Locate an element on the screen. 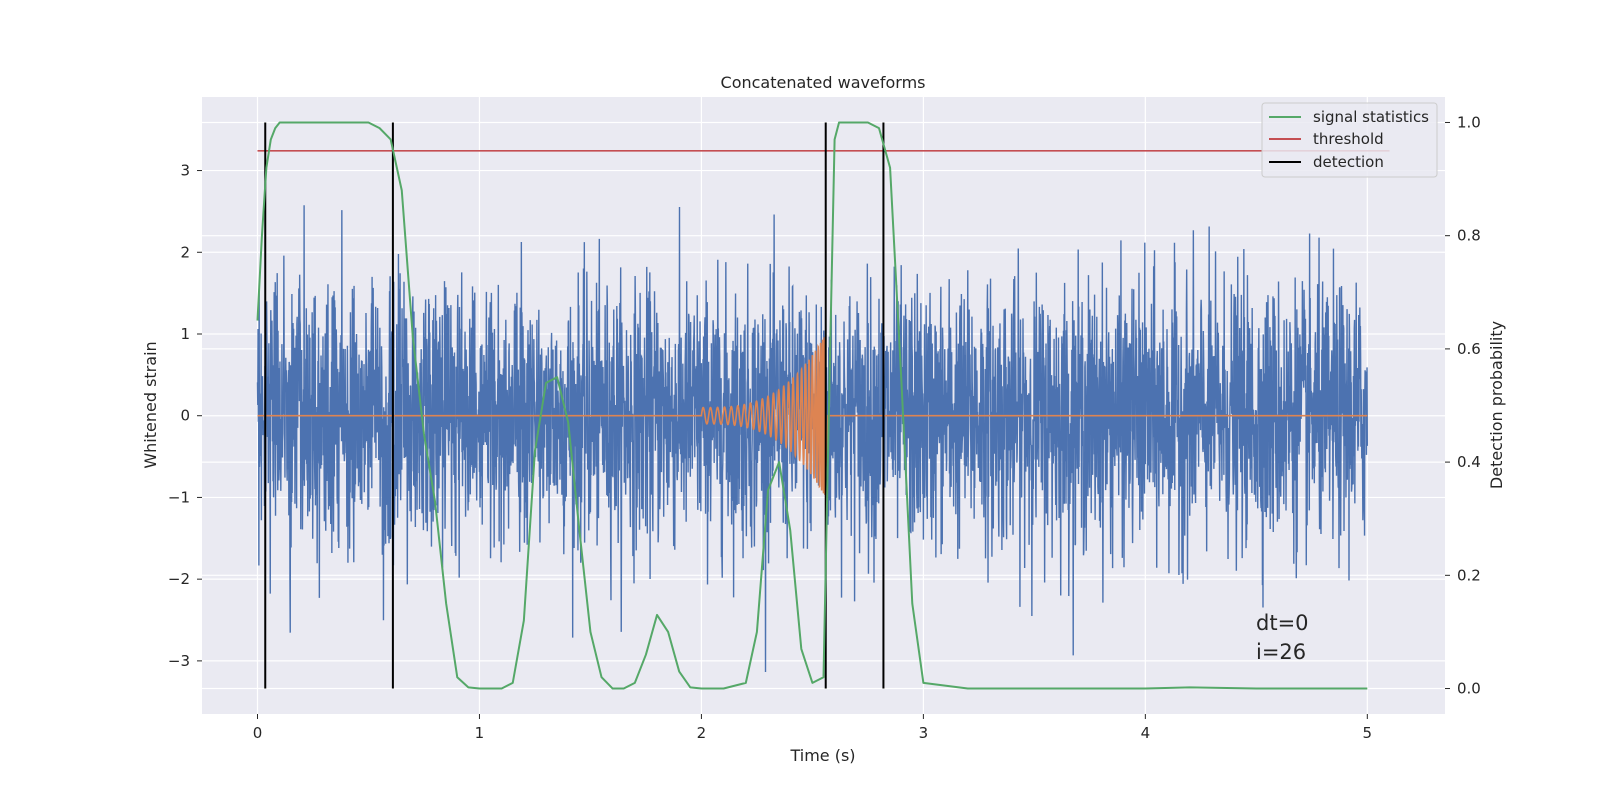 Image resolution: width=1600 pixels, height=800 pixels. x-axis-ticks: 0 1 2 3 4 5 is located at coordinates (812, 728).